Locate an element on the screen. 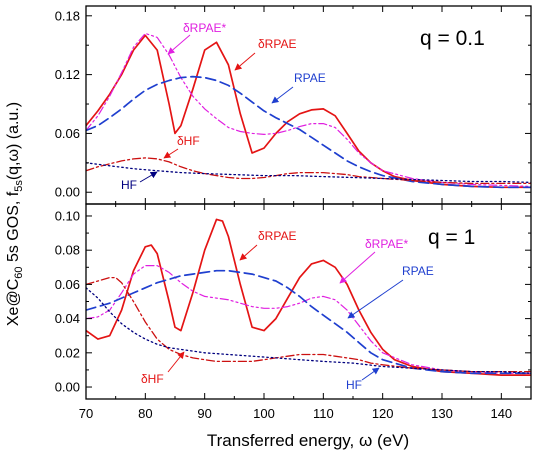  x-tick-label: 80 is located at coordinates (145, 413).